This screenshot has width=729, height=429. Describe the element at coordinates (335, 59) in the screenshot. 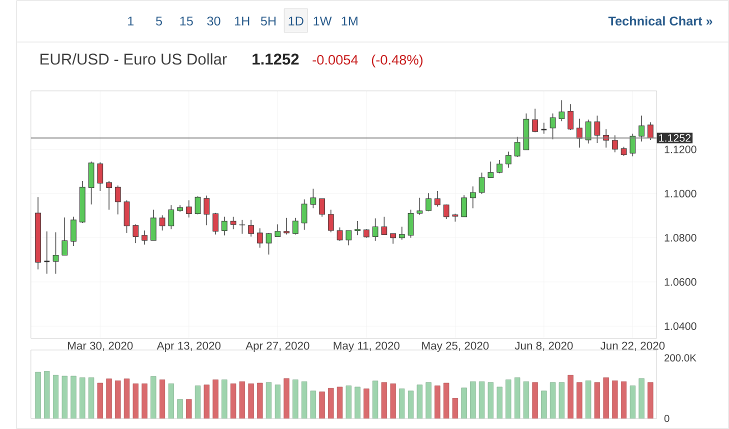

I see `text: -0.0054` at that location.